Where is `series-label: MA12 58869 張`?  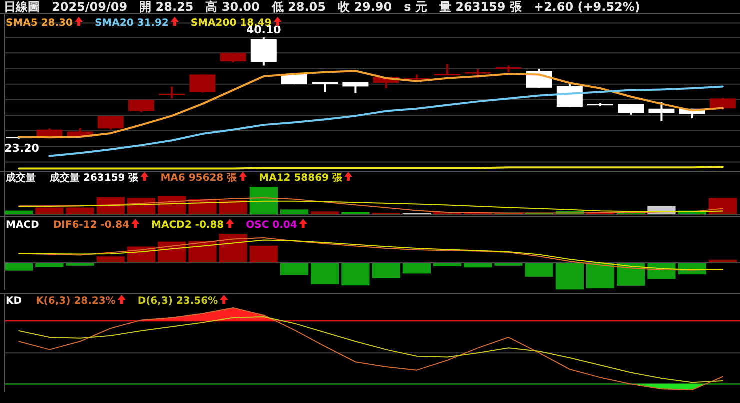
series-label: MA12 58869 張 is located at coordinates (301, 178).